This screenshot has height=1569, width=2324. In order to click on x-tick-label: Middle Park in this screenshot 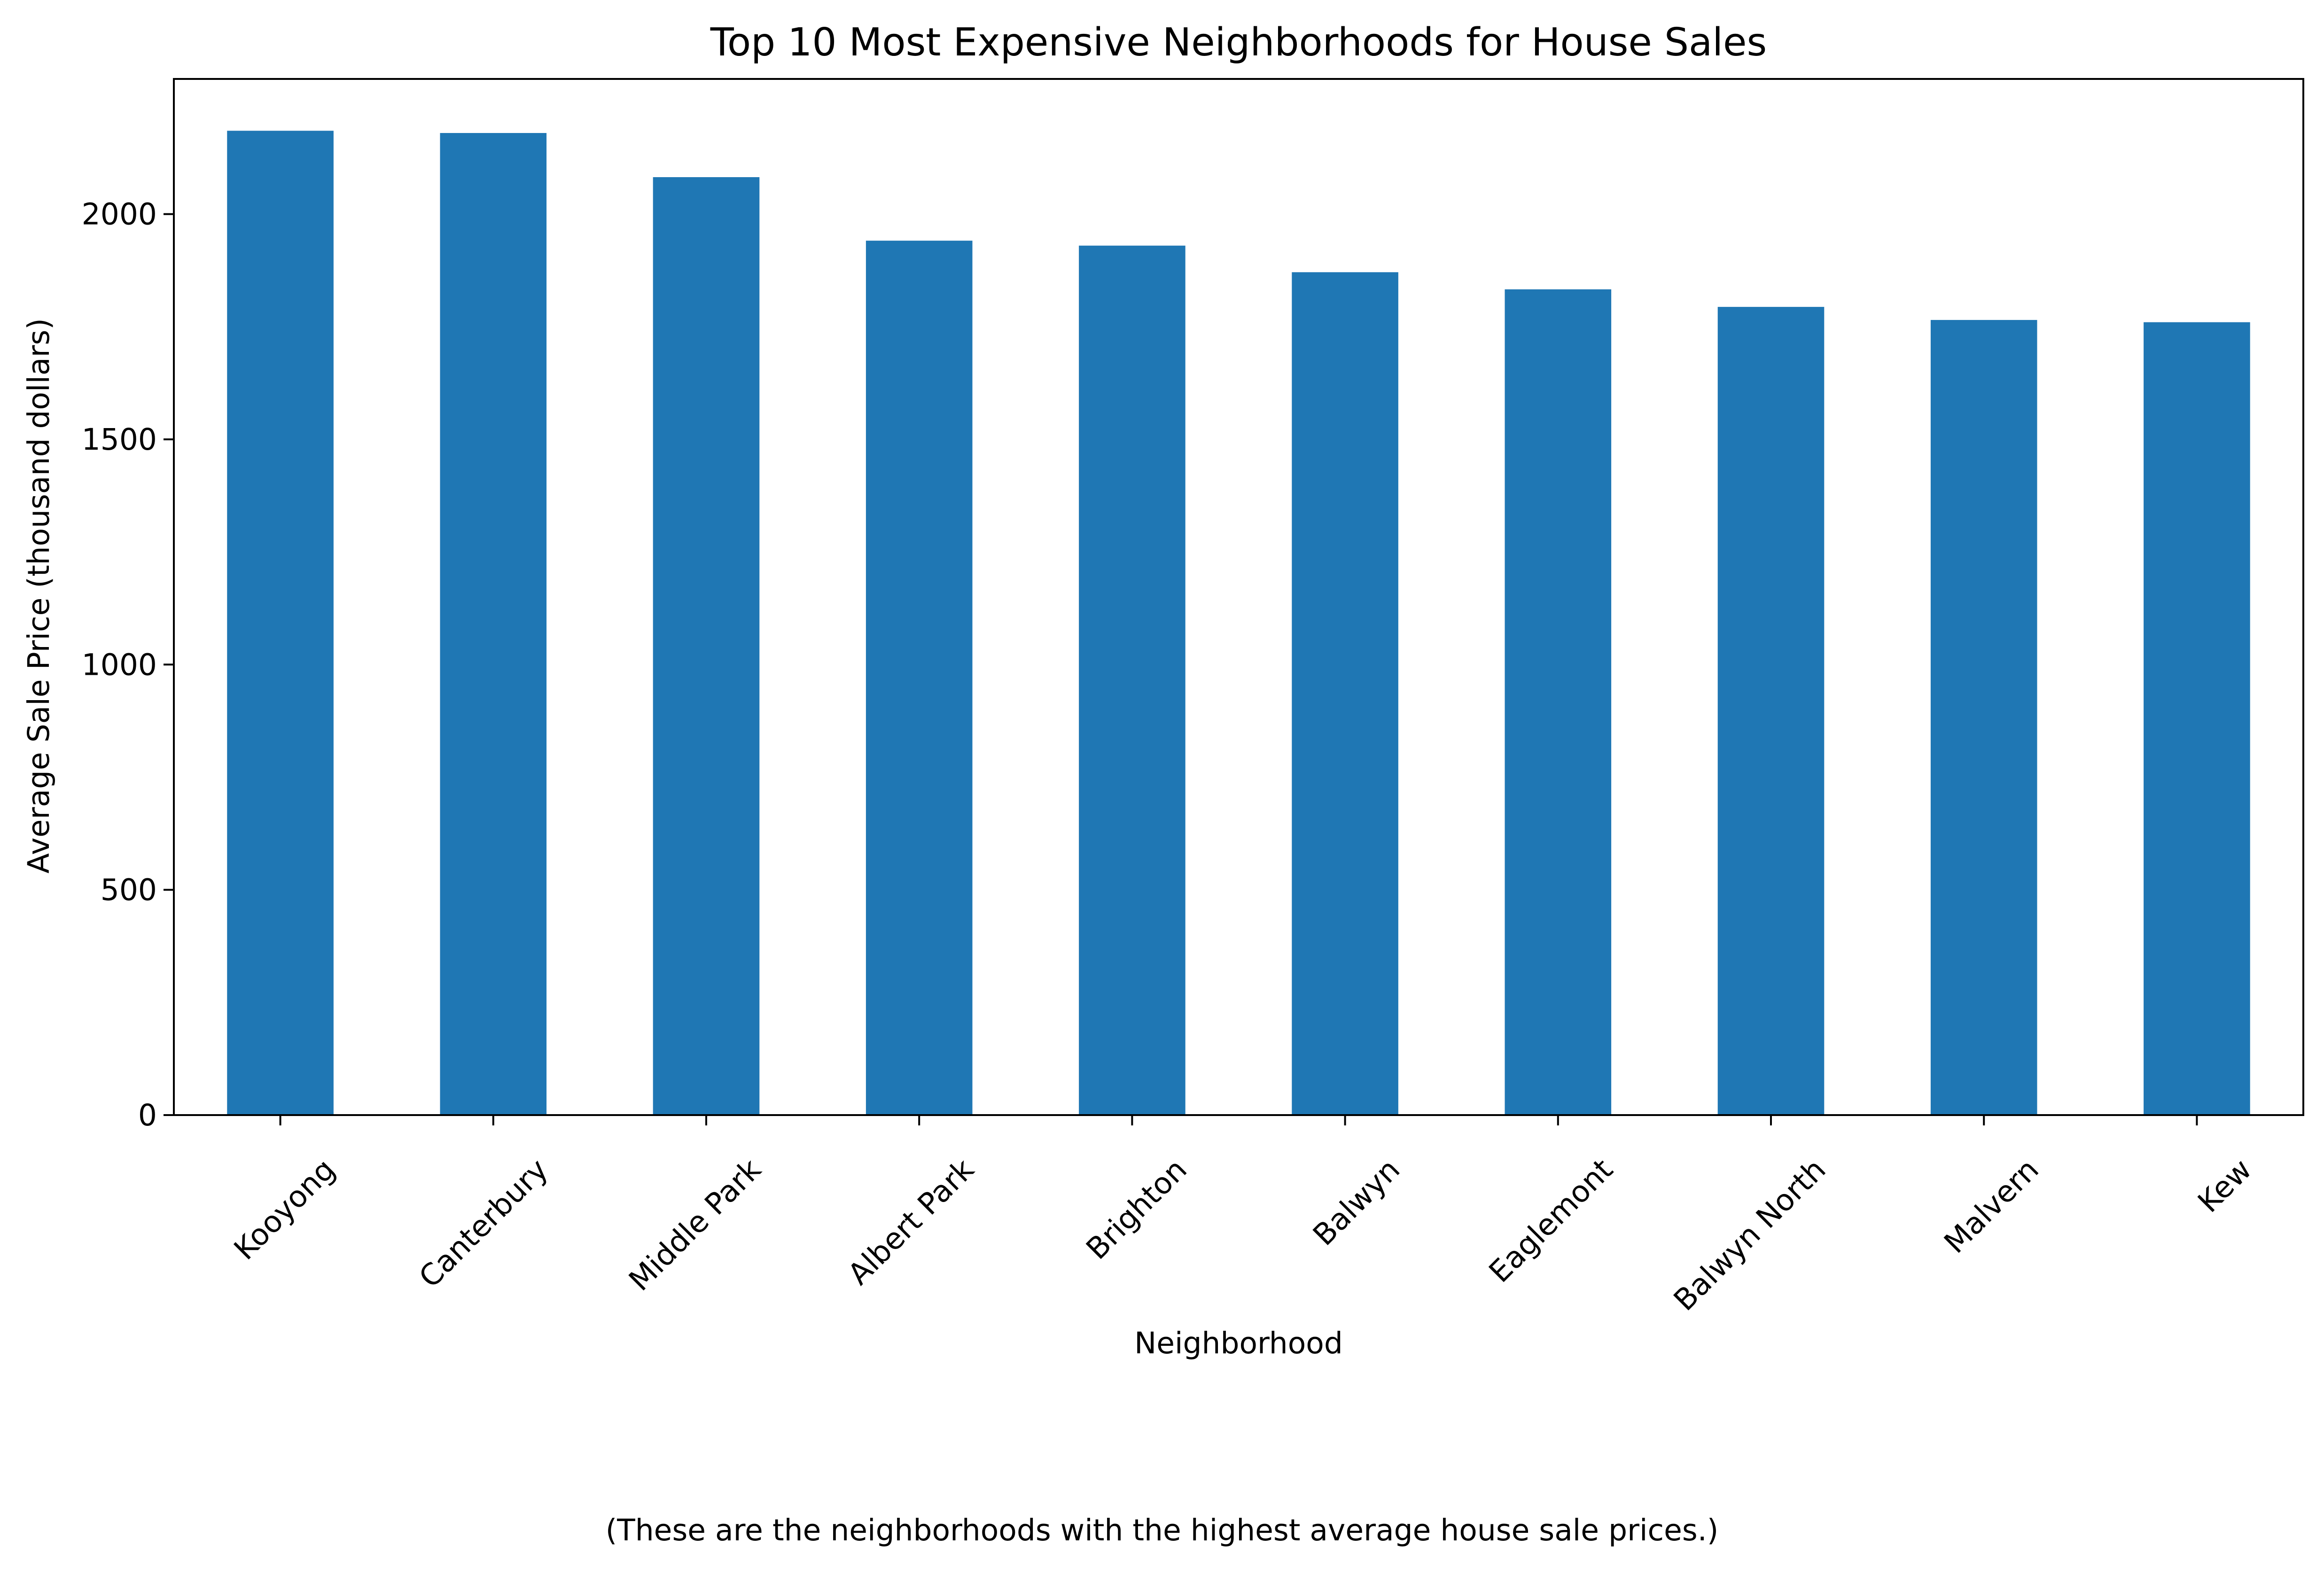, I will do `click(695, 1225)`.